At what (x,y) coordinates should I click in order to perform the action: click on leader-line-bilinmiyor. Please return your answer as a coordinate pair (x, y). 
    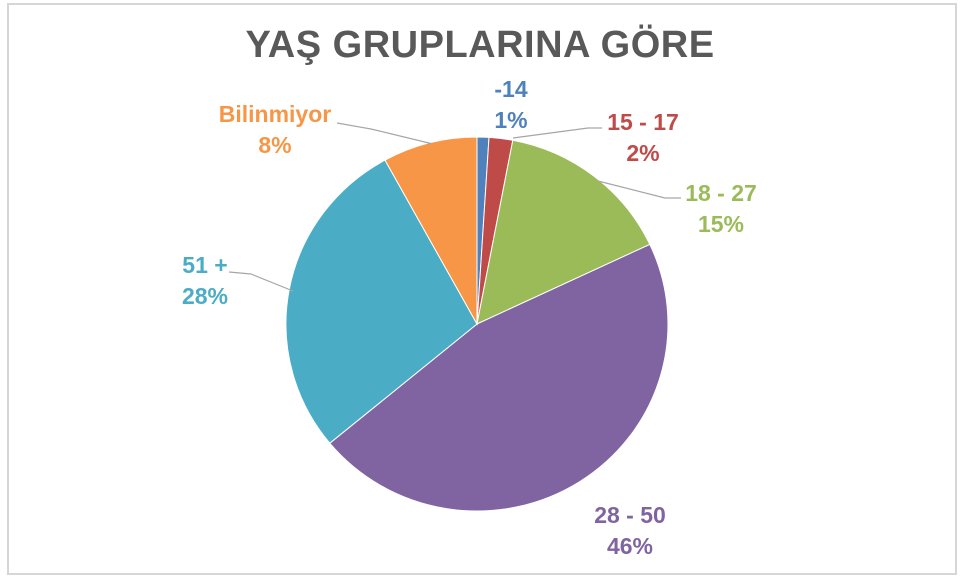
    Looking at the image, I should click on (385, 133).